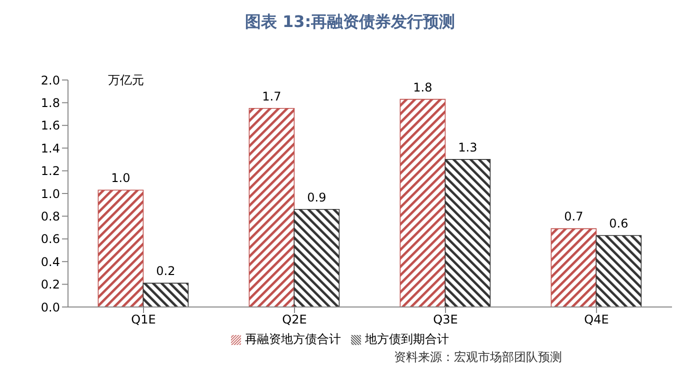 Image resolution: width=700 pixels, height=378 pixels. I want to click on x-tick-label: Q2E, so click(294, 319).